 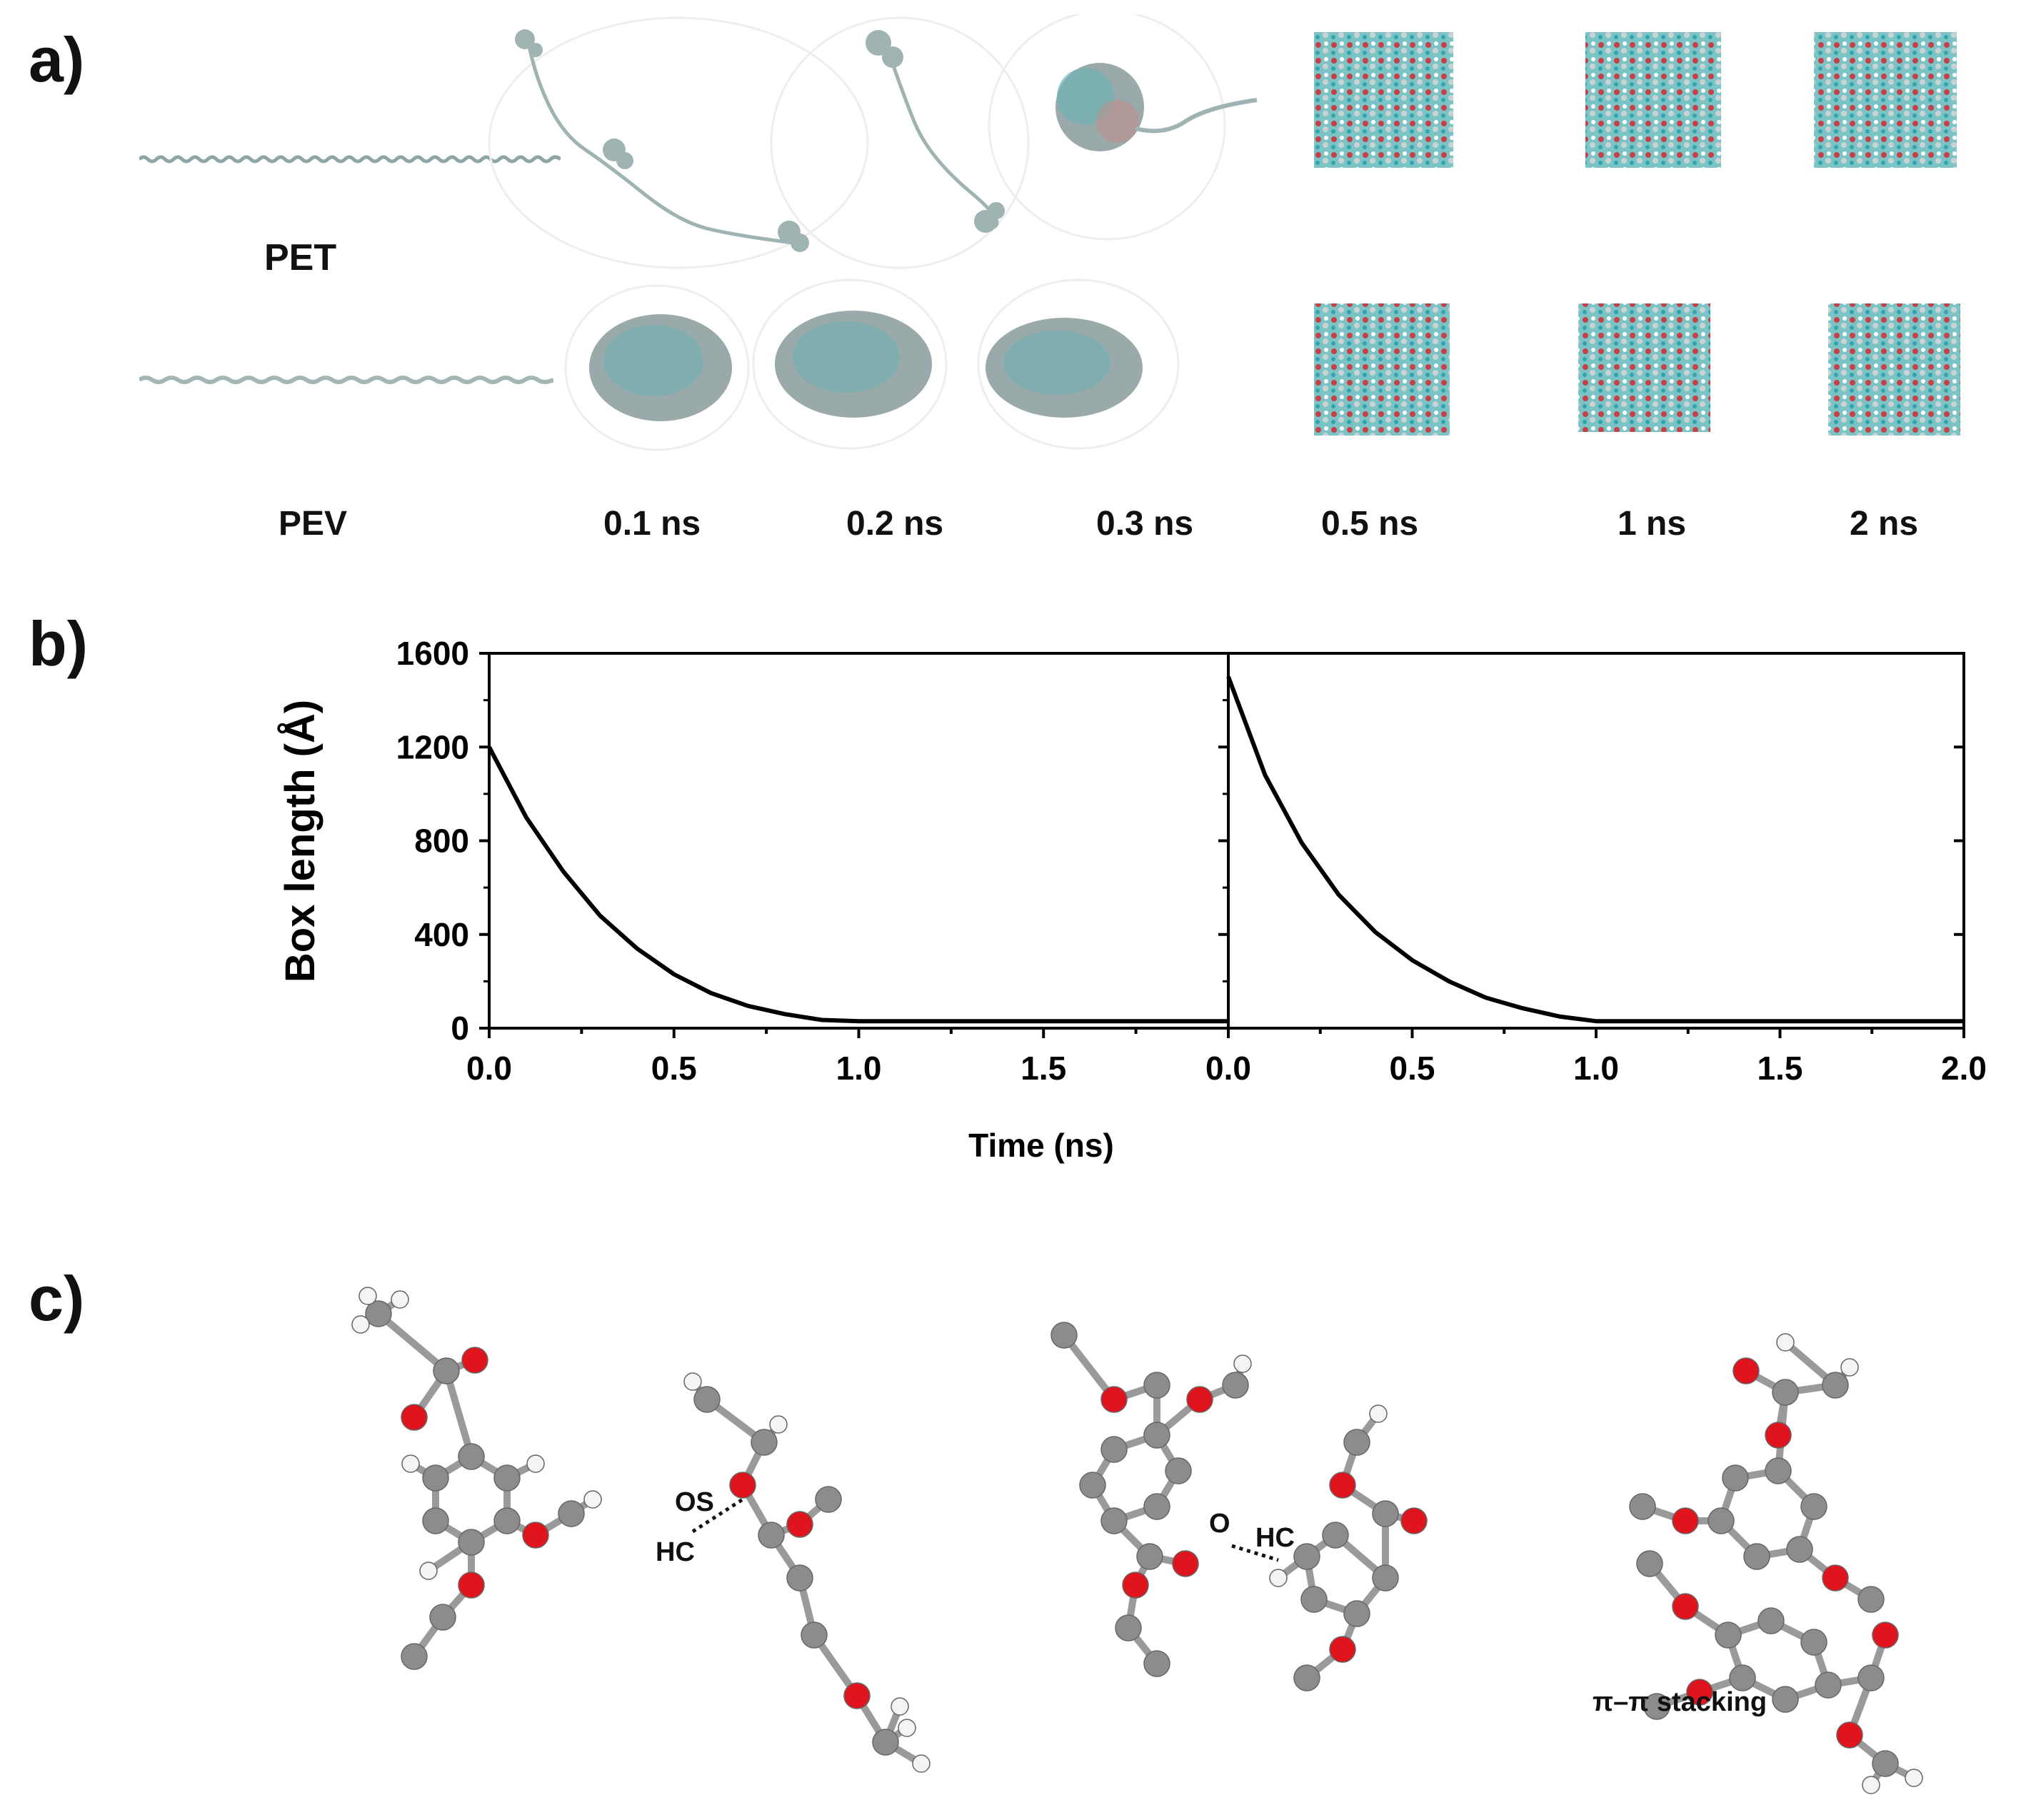 I want to click on y-tick-label: 1200, so click(x=432, y=746).